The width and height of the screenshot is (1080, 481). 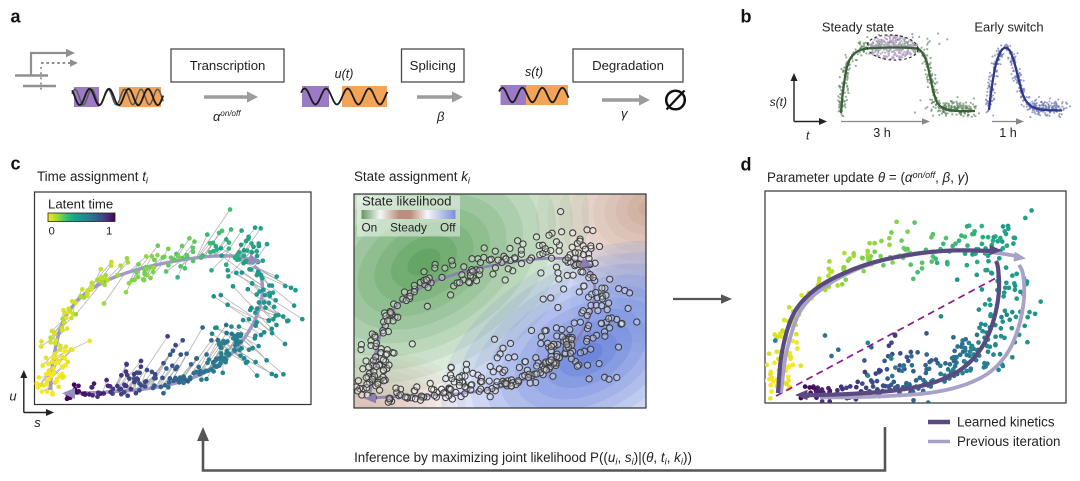 I want to click on svg-text: β, so click(x=440, y=116).